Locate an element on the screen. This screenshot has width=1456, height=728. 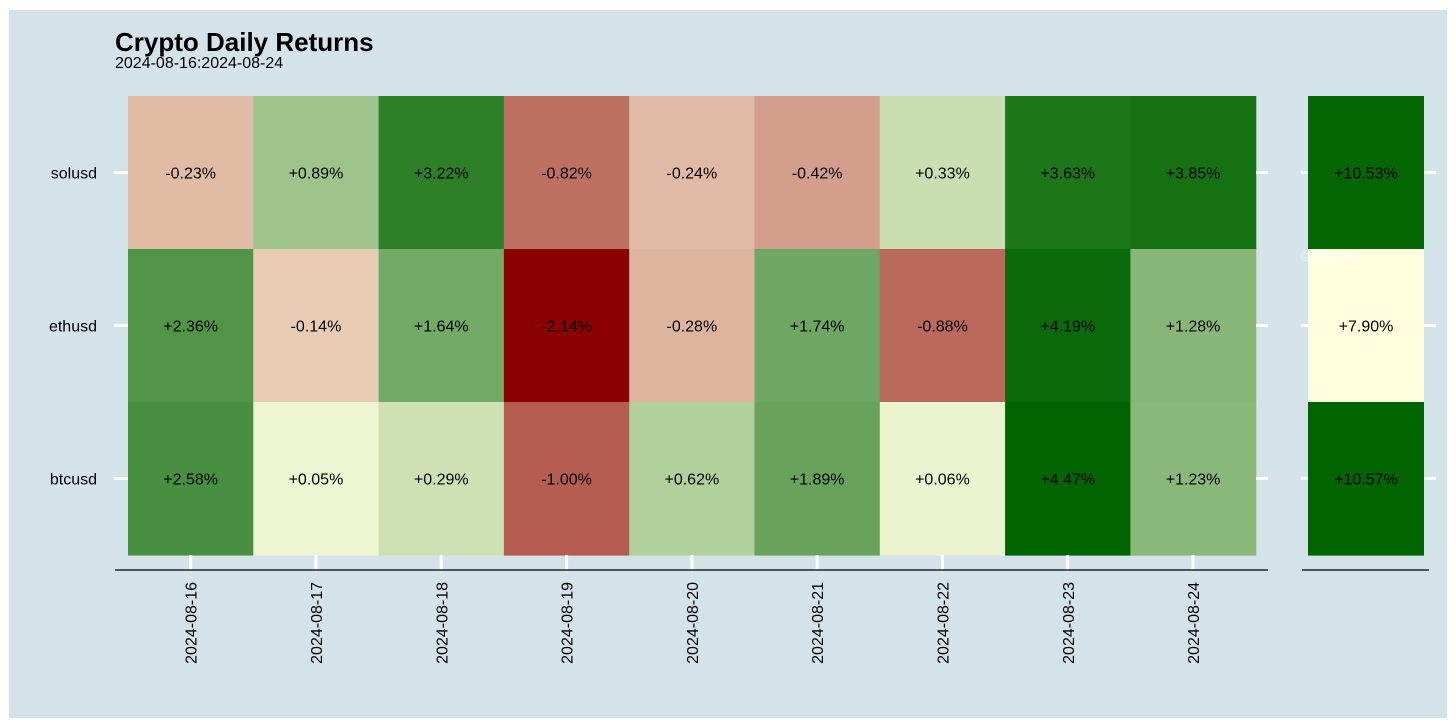
total-cell-btcusd is located at coordinates (1366, 479).